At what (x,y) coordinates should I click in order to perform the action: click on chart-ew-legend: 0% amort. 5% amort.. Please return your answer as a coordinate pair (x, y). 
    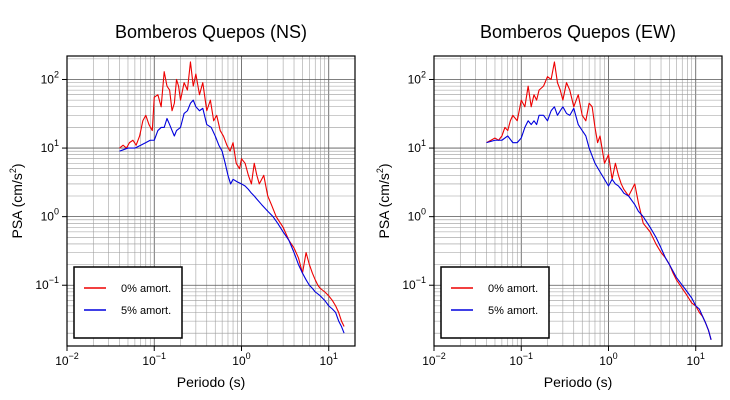
    Looking at the image, I should click on (495, 302).